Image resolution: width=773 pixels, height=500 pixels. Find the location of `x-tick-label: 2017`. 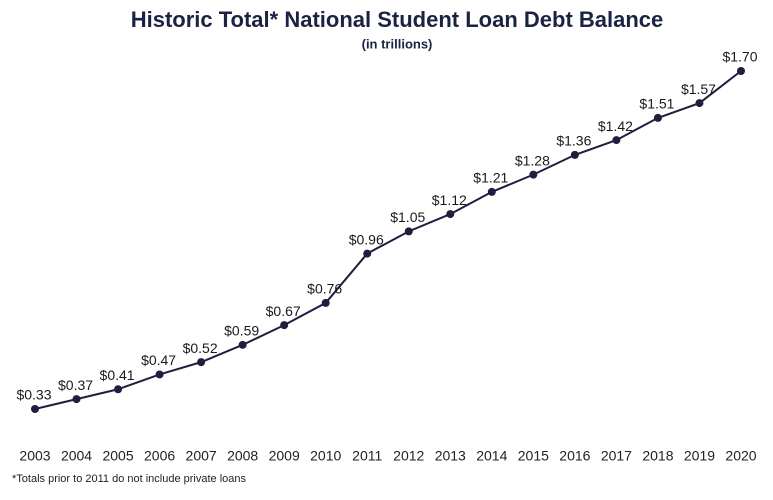

x-tick-label: 2017 is located at coordinates (616, 456).